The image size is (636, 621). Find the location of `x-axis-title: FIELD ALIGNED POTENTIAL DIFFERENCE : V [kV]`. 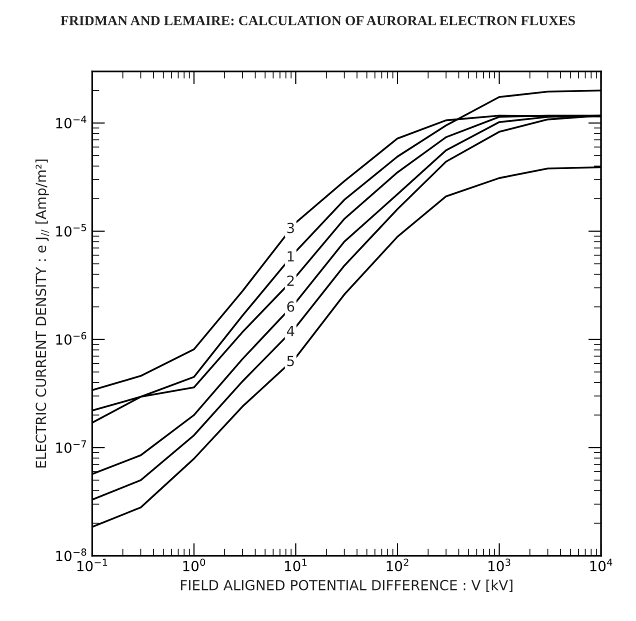

x-axis-title: FIELD ALIGNED POTENTIAL DIFFERENCE : V [kV] is located at coordinates (346, 586).